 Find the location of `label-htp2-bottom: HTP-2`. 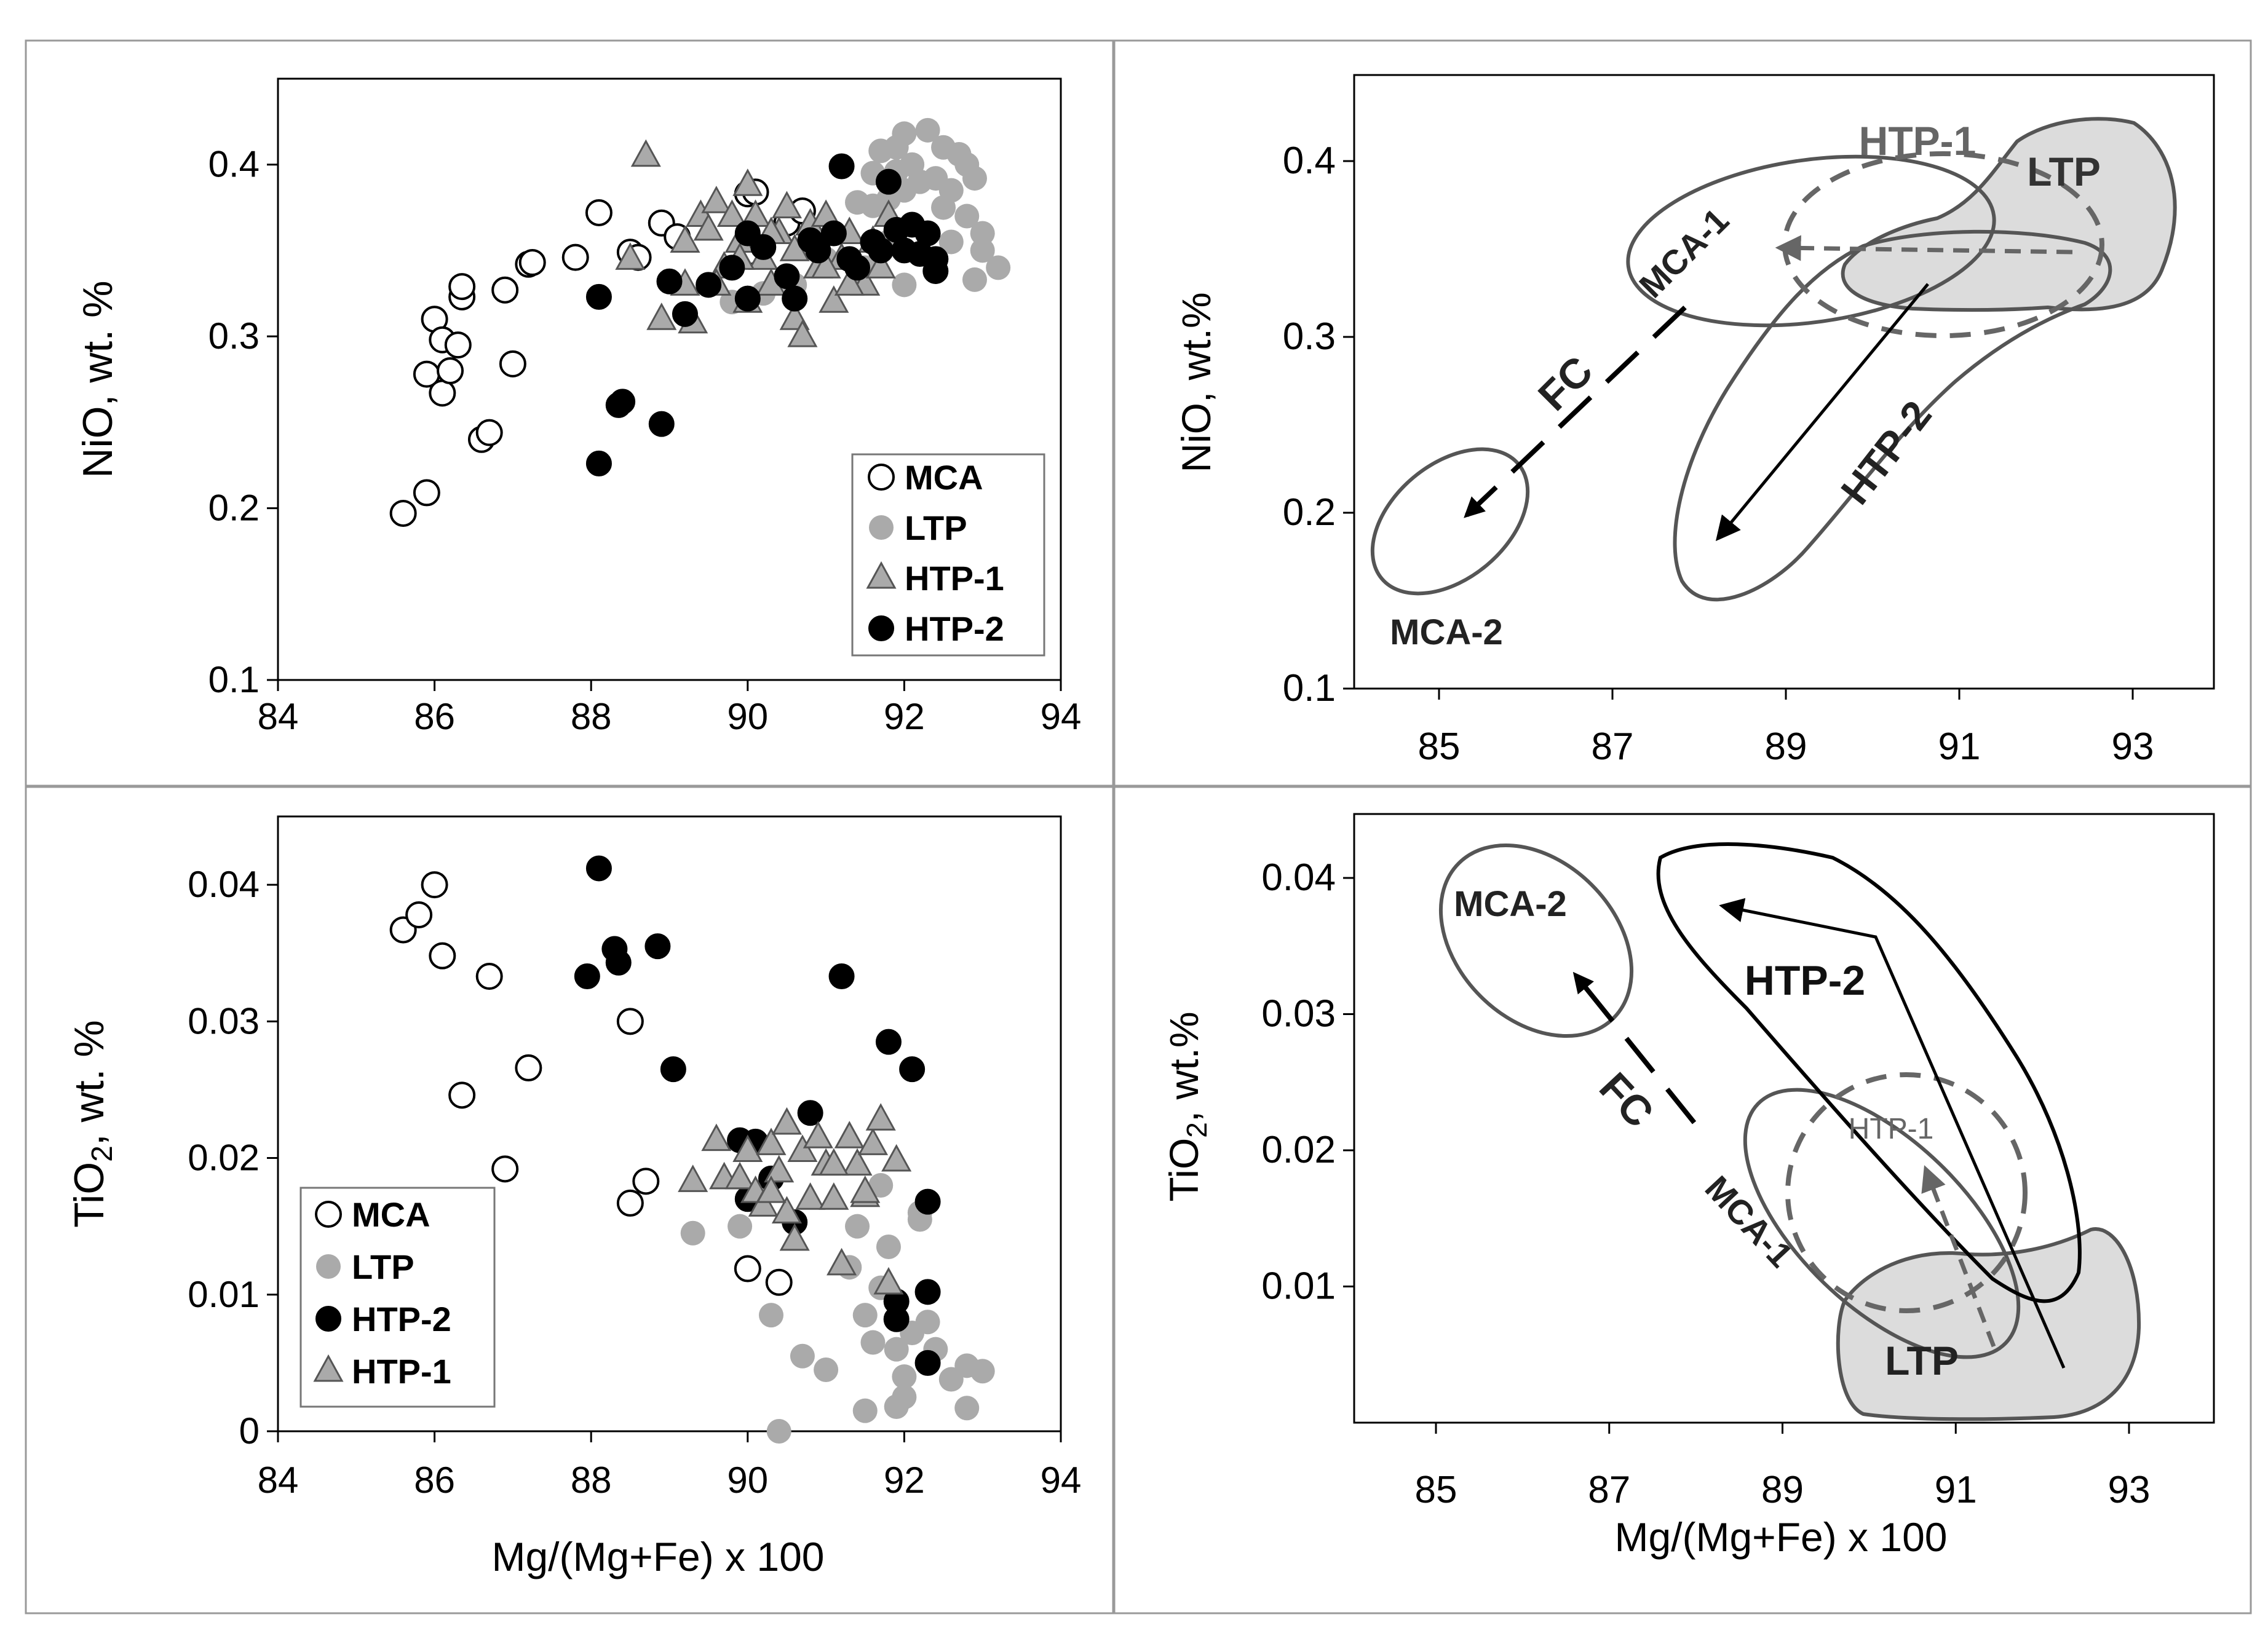

label-htp2-bottom: HTP-2 is located at coordinates (1805, 980).